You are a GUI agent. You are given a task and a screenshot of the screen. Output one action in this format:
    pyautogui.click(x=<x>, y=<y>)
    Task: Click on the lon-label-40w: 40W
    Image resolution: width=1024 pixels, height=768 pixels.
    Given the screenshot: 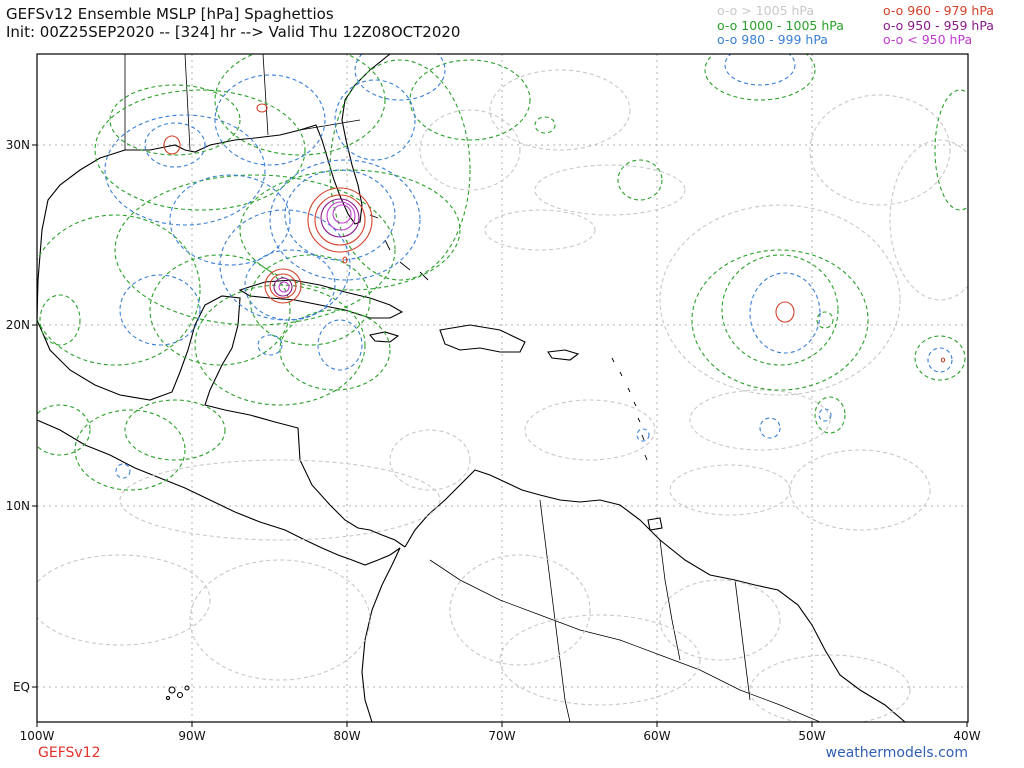 What is the action you would take?
    pyautogui.click(x=966, y=736)
    